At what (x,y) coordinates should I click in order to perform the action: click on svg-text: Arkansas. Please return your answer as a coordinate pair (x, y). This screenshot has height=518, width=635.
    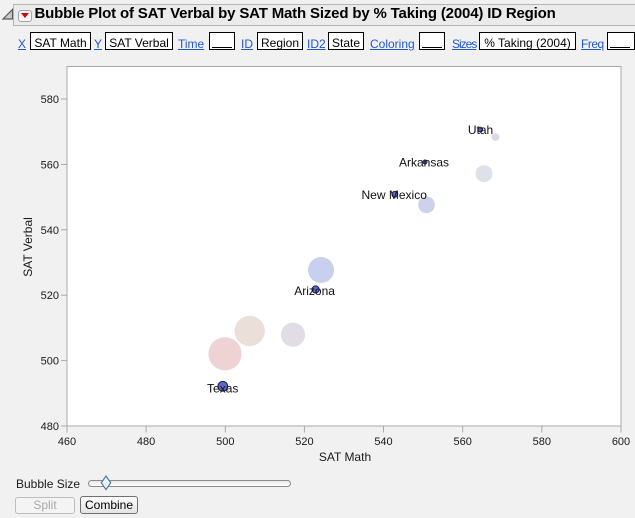
    Looking at the image, I should click on (424, 163).